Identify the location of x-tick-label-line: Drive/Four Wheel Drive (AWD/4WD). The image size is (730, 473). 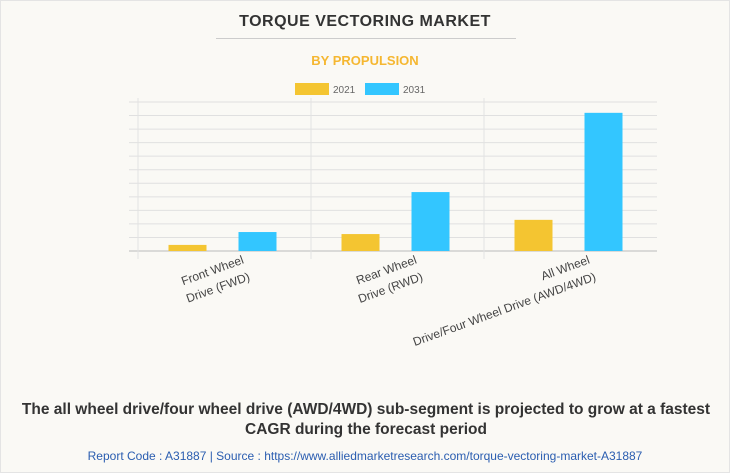
(504, 309).